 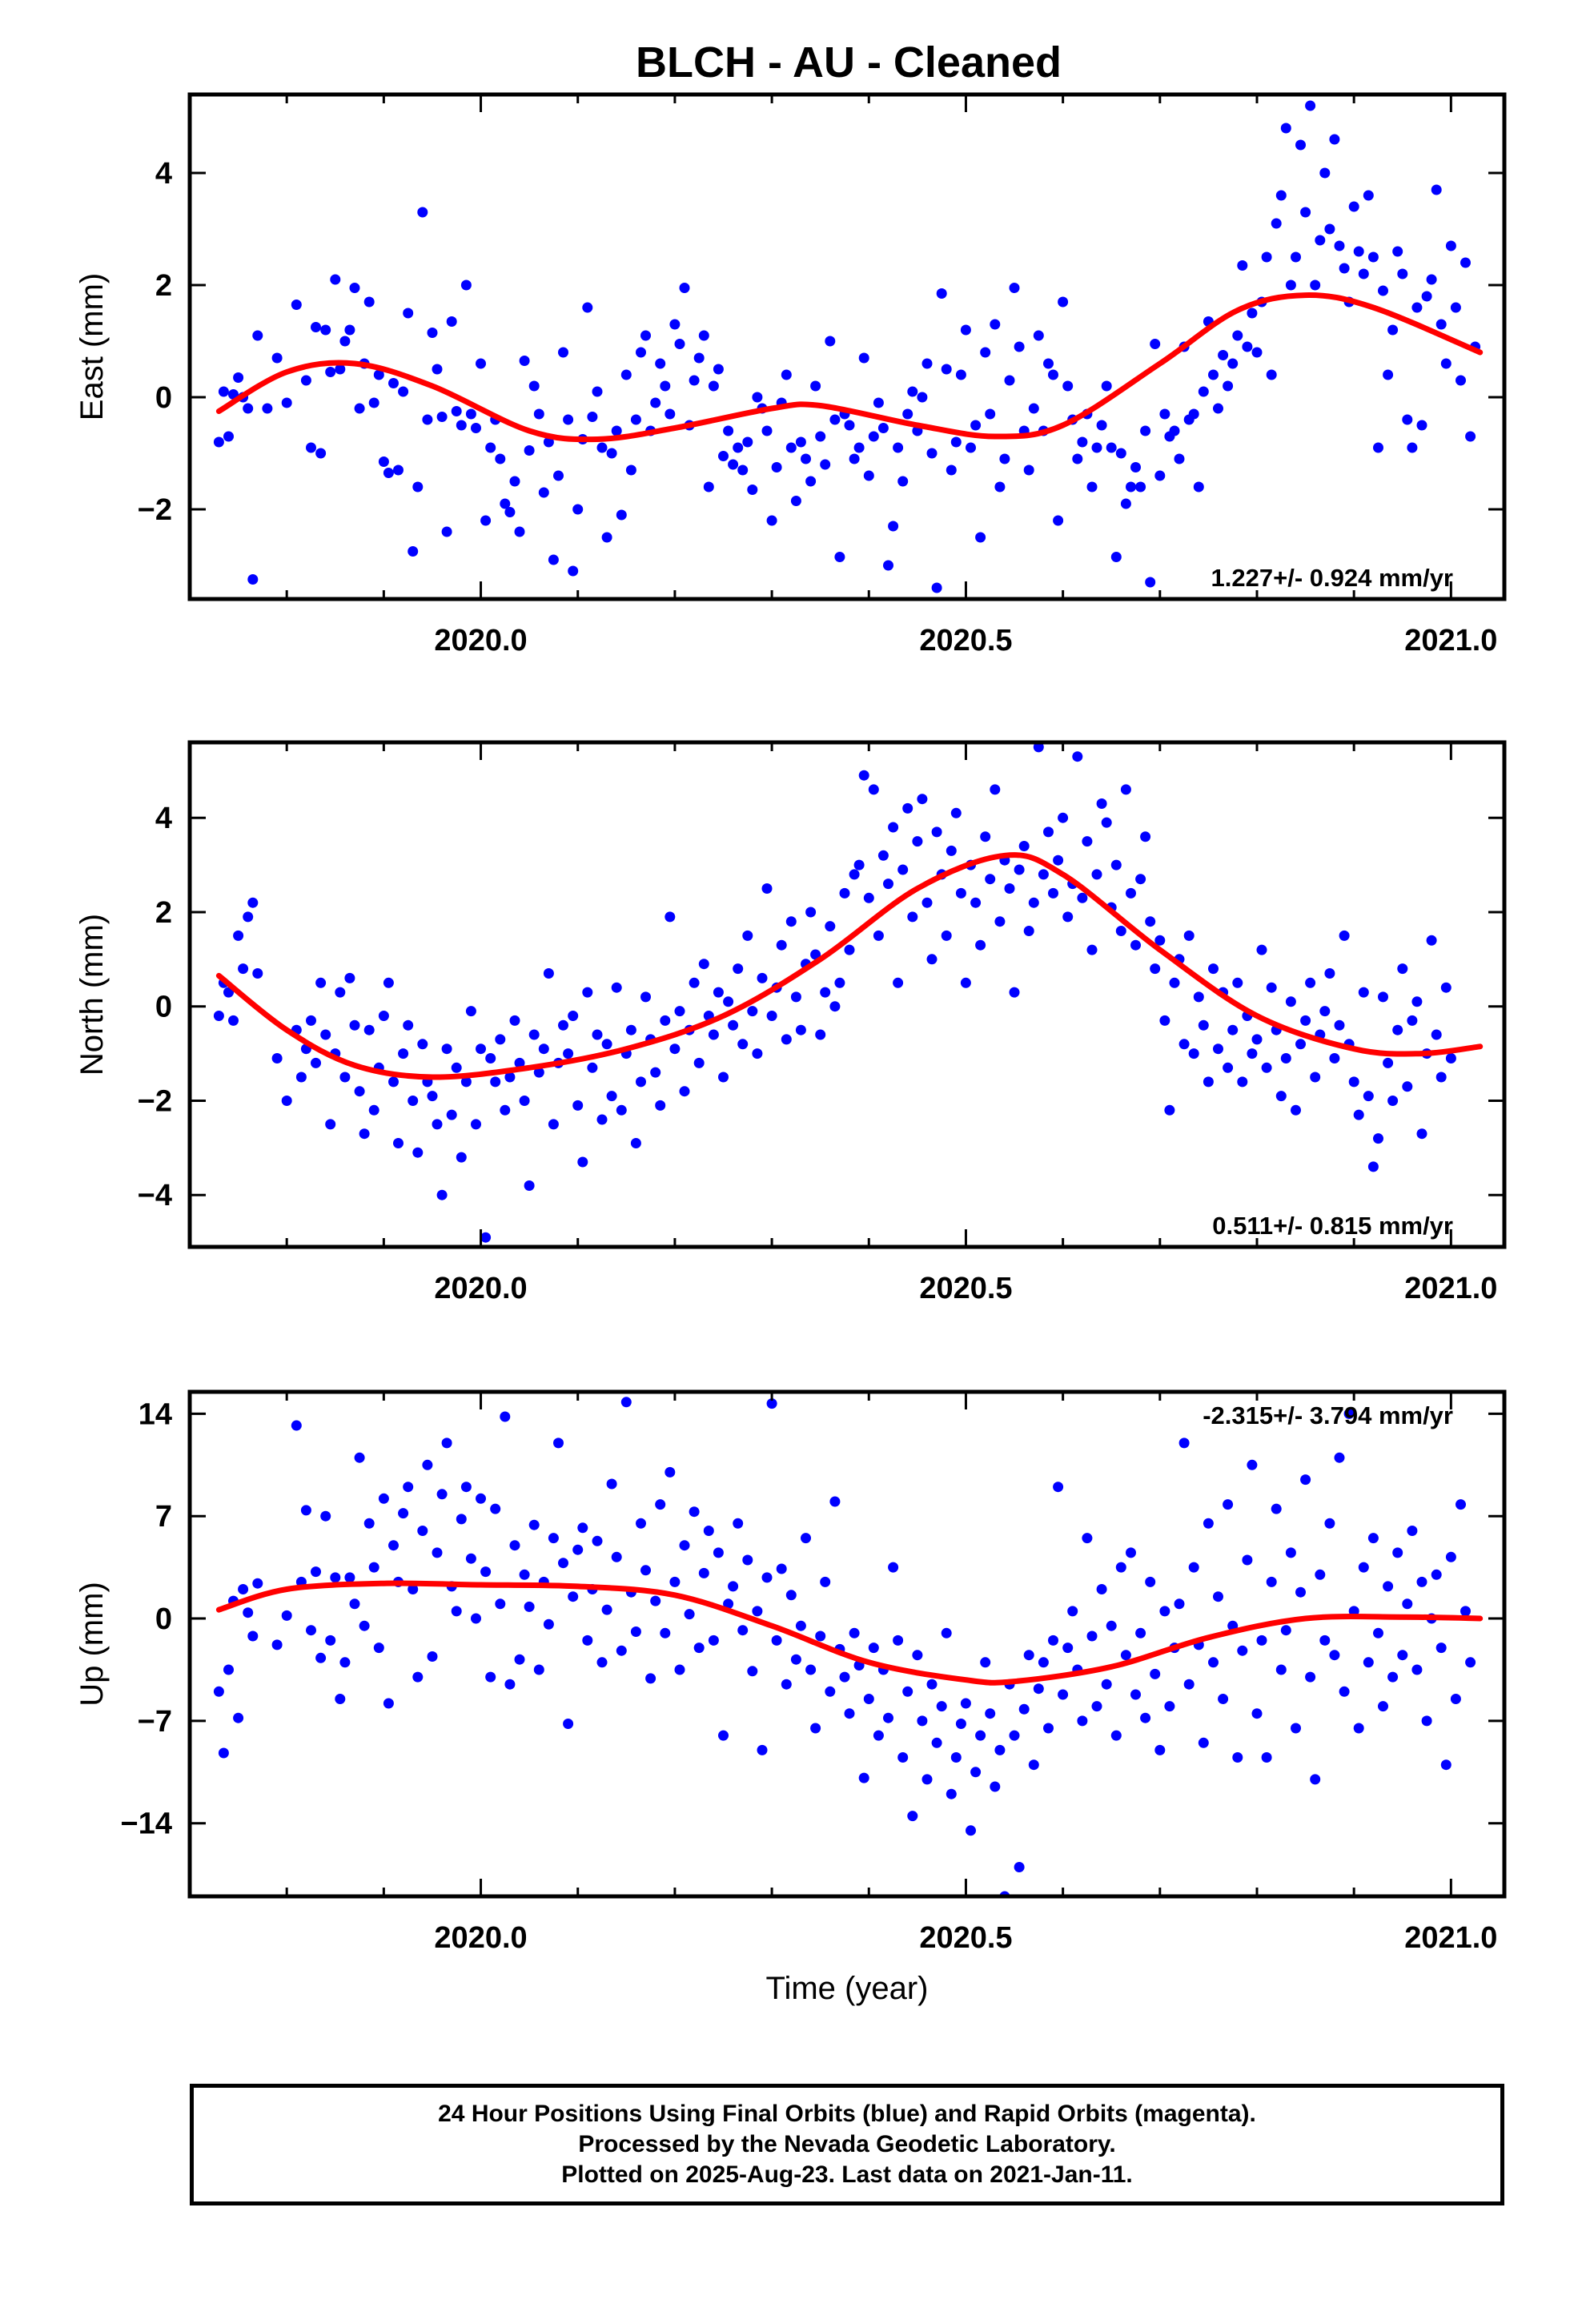 I want to click on x-tick-label: 2020.5, so click(x=965, y=1938).